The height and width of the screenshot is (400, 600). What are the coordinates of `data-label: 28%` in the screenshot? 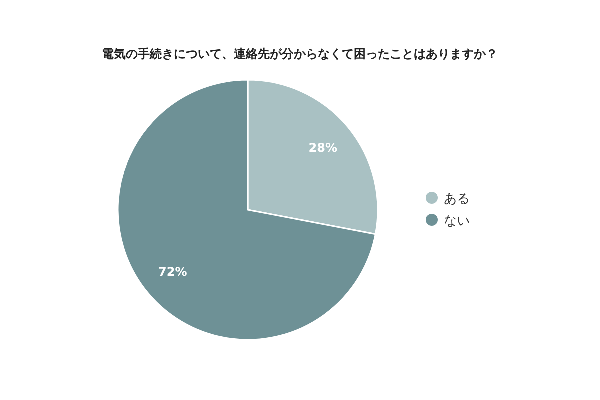 It's located at (323, 147).